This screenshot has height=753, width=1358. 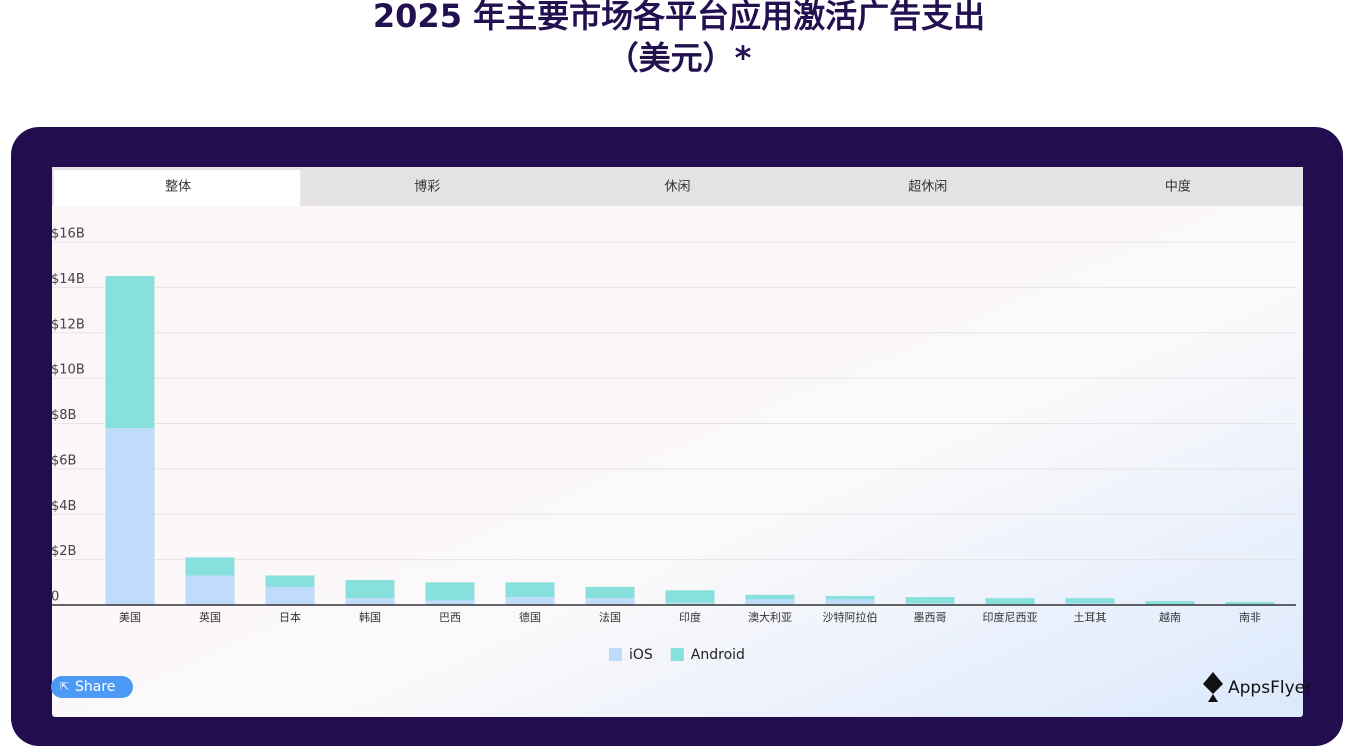 I want to click on x-tick-label: 巴西, so click(x=450, y=617).